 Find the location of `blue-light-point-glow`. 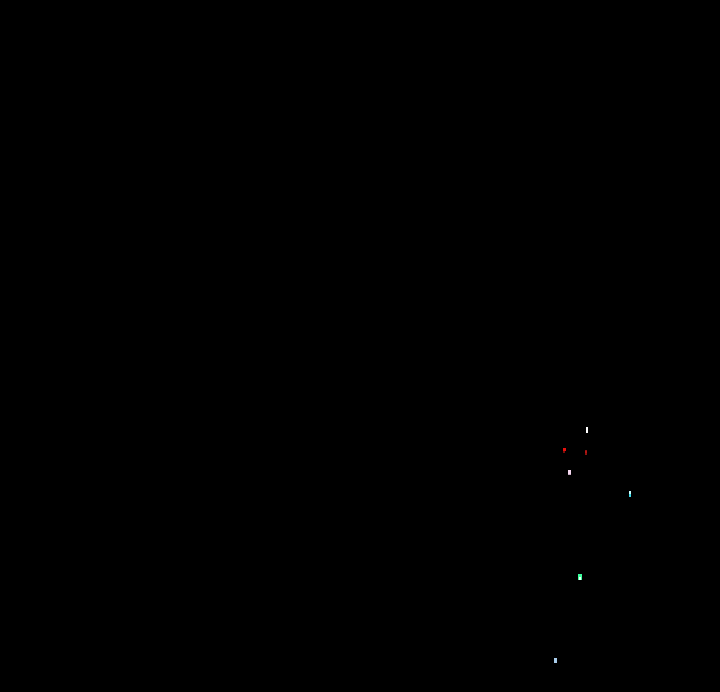

blue-light-point-glow is located at coordinates (555, 660).